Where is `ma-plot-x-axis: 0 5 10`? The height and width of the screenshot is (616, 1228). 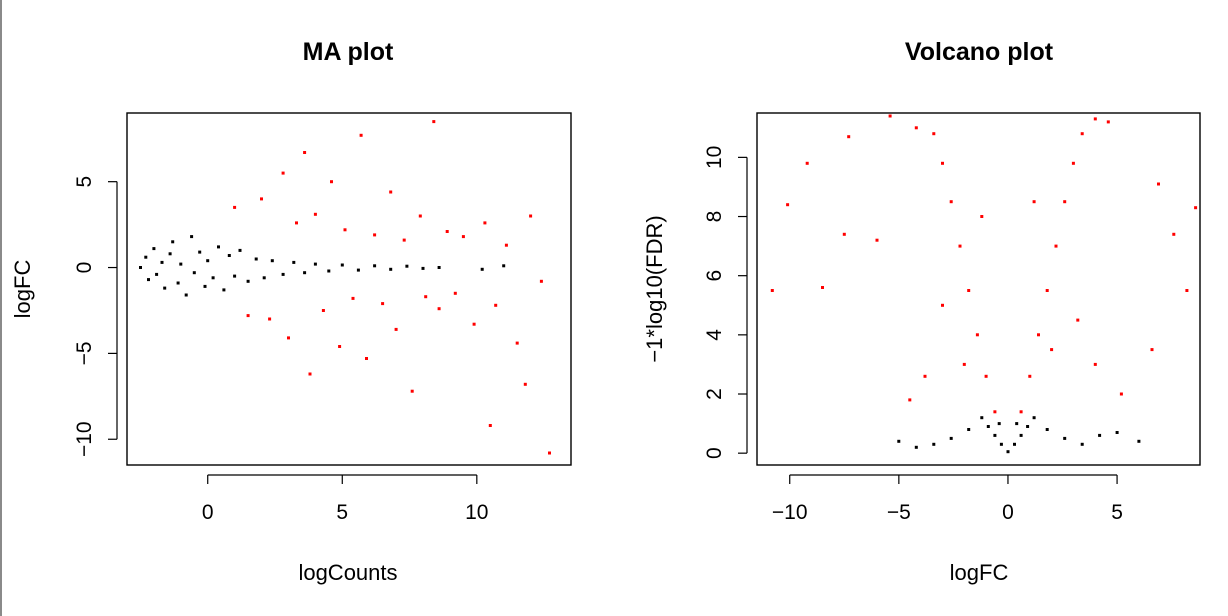
ma-plot-x-axis: 0 5 10 is located at coordinates (345, 499).